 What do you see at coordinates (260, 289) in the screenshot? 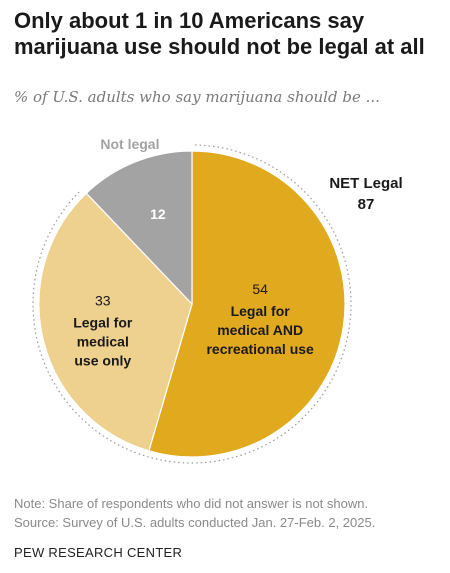
I see `slice-value-medical-and-recreational: 54` at bounding box center [260, 289].